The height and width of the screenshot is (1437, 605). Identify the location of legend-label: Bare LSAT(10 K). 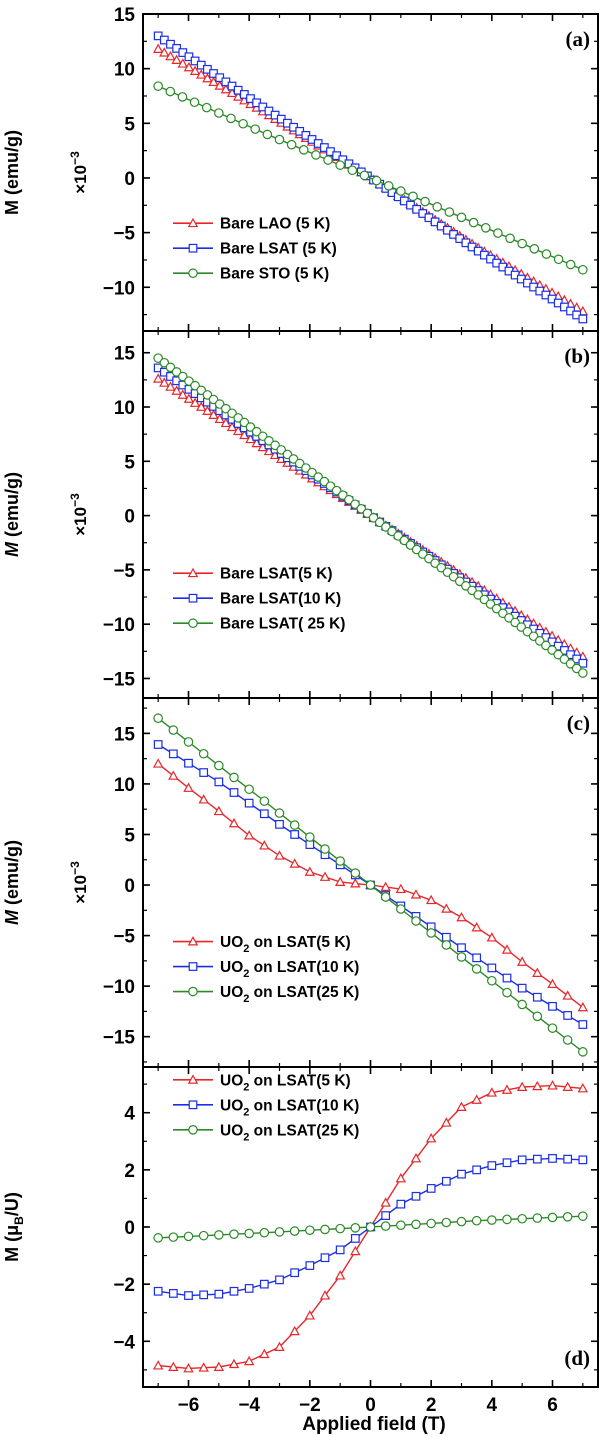
(280, 599).